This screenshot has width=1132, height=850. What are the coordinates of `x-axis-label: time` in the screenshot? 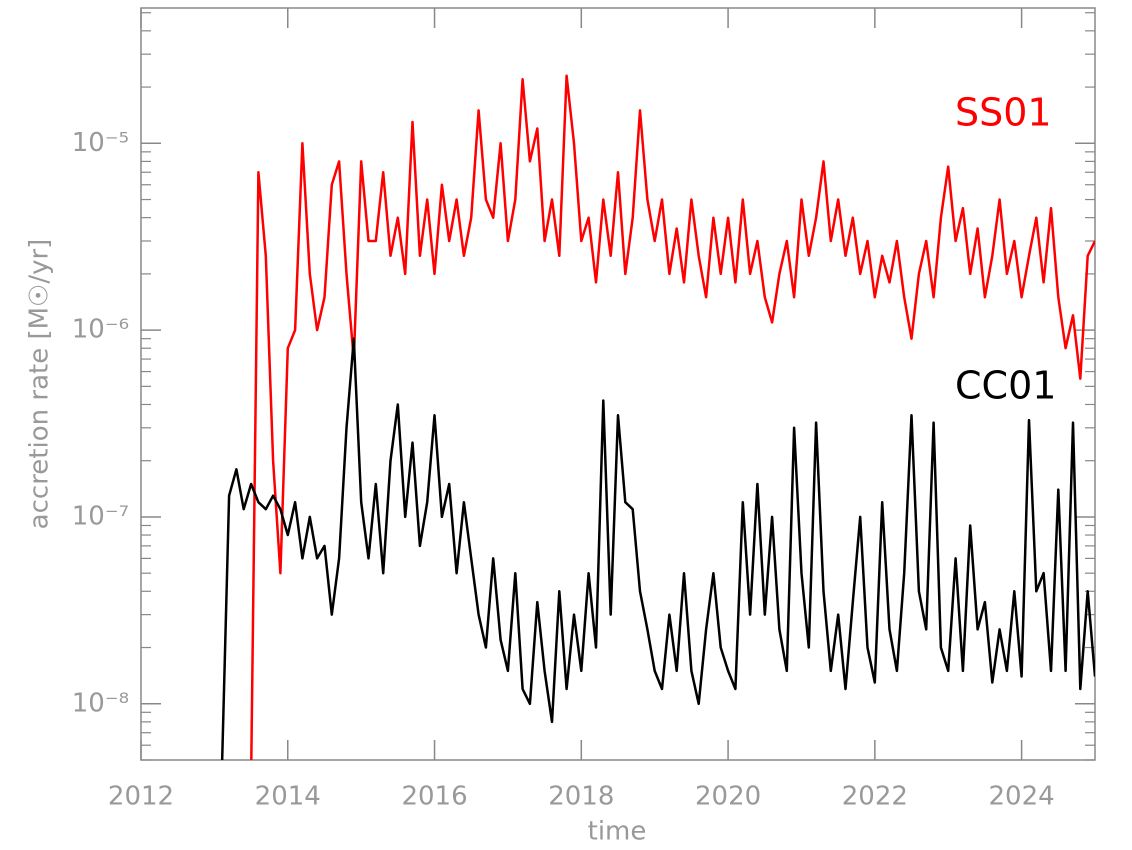 It's located at (617, 832).